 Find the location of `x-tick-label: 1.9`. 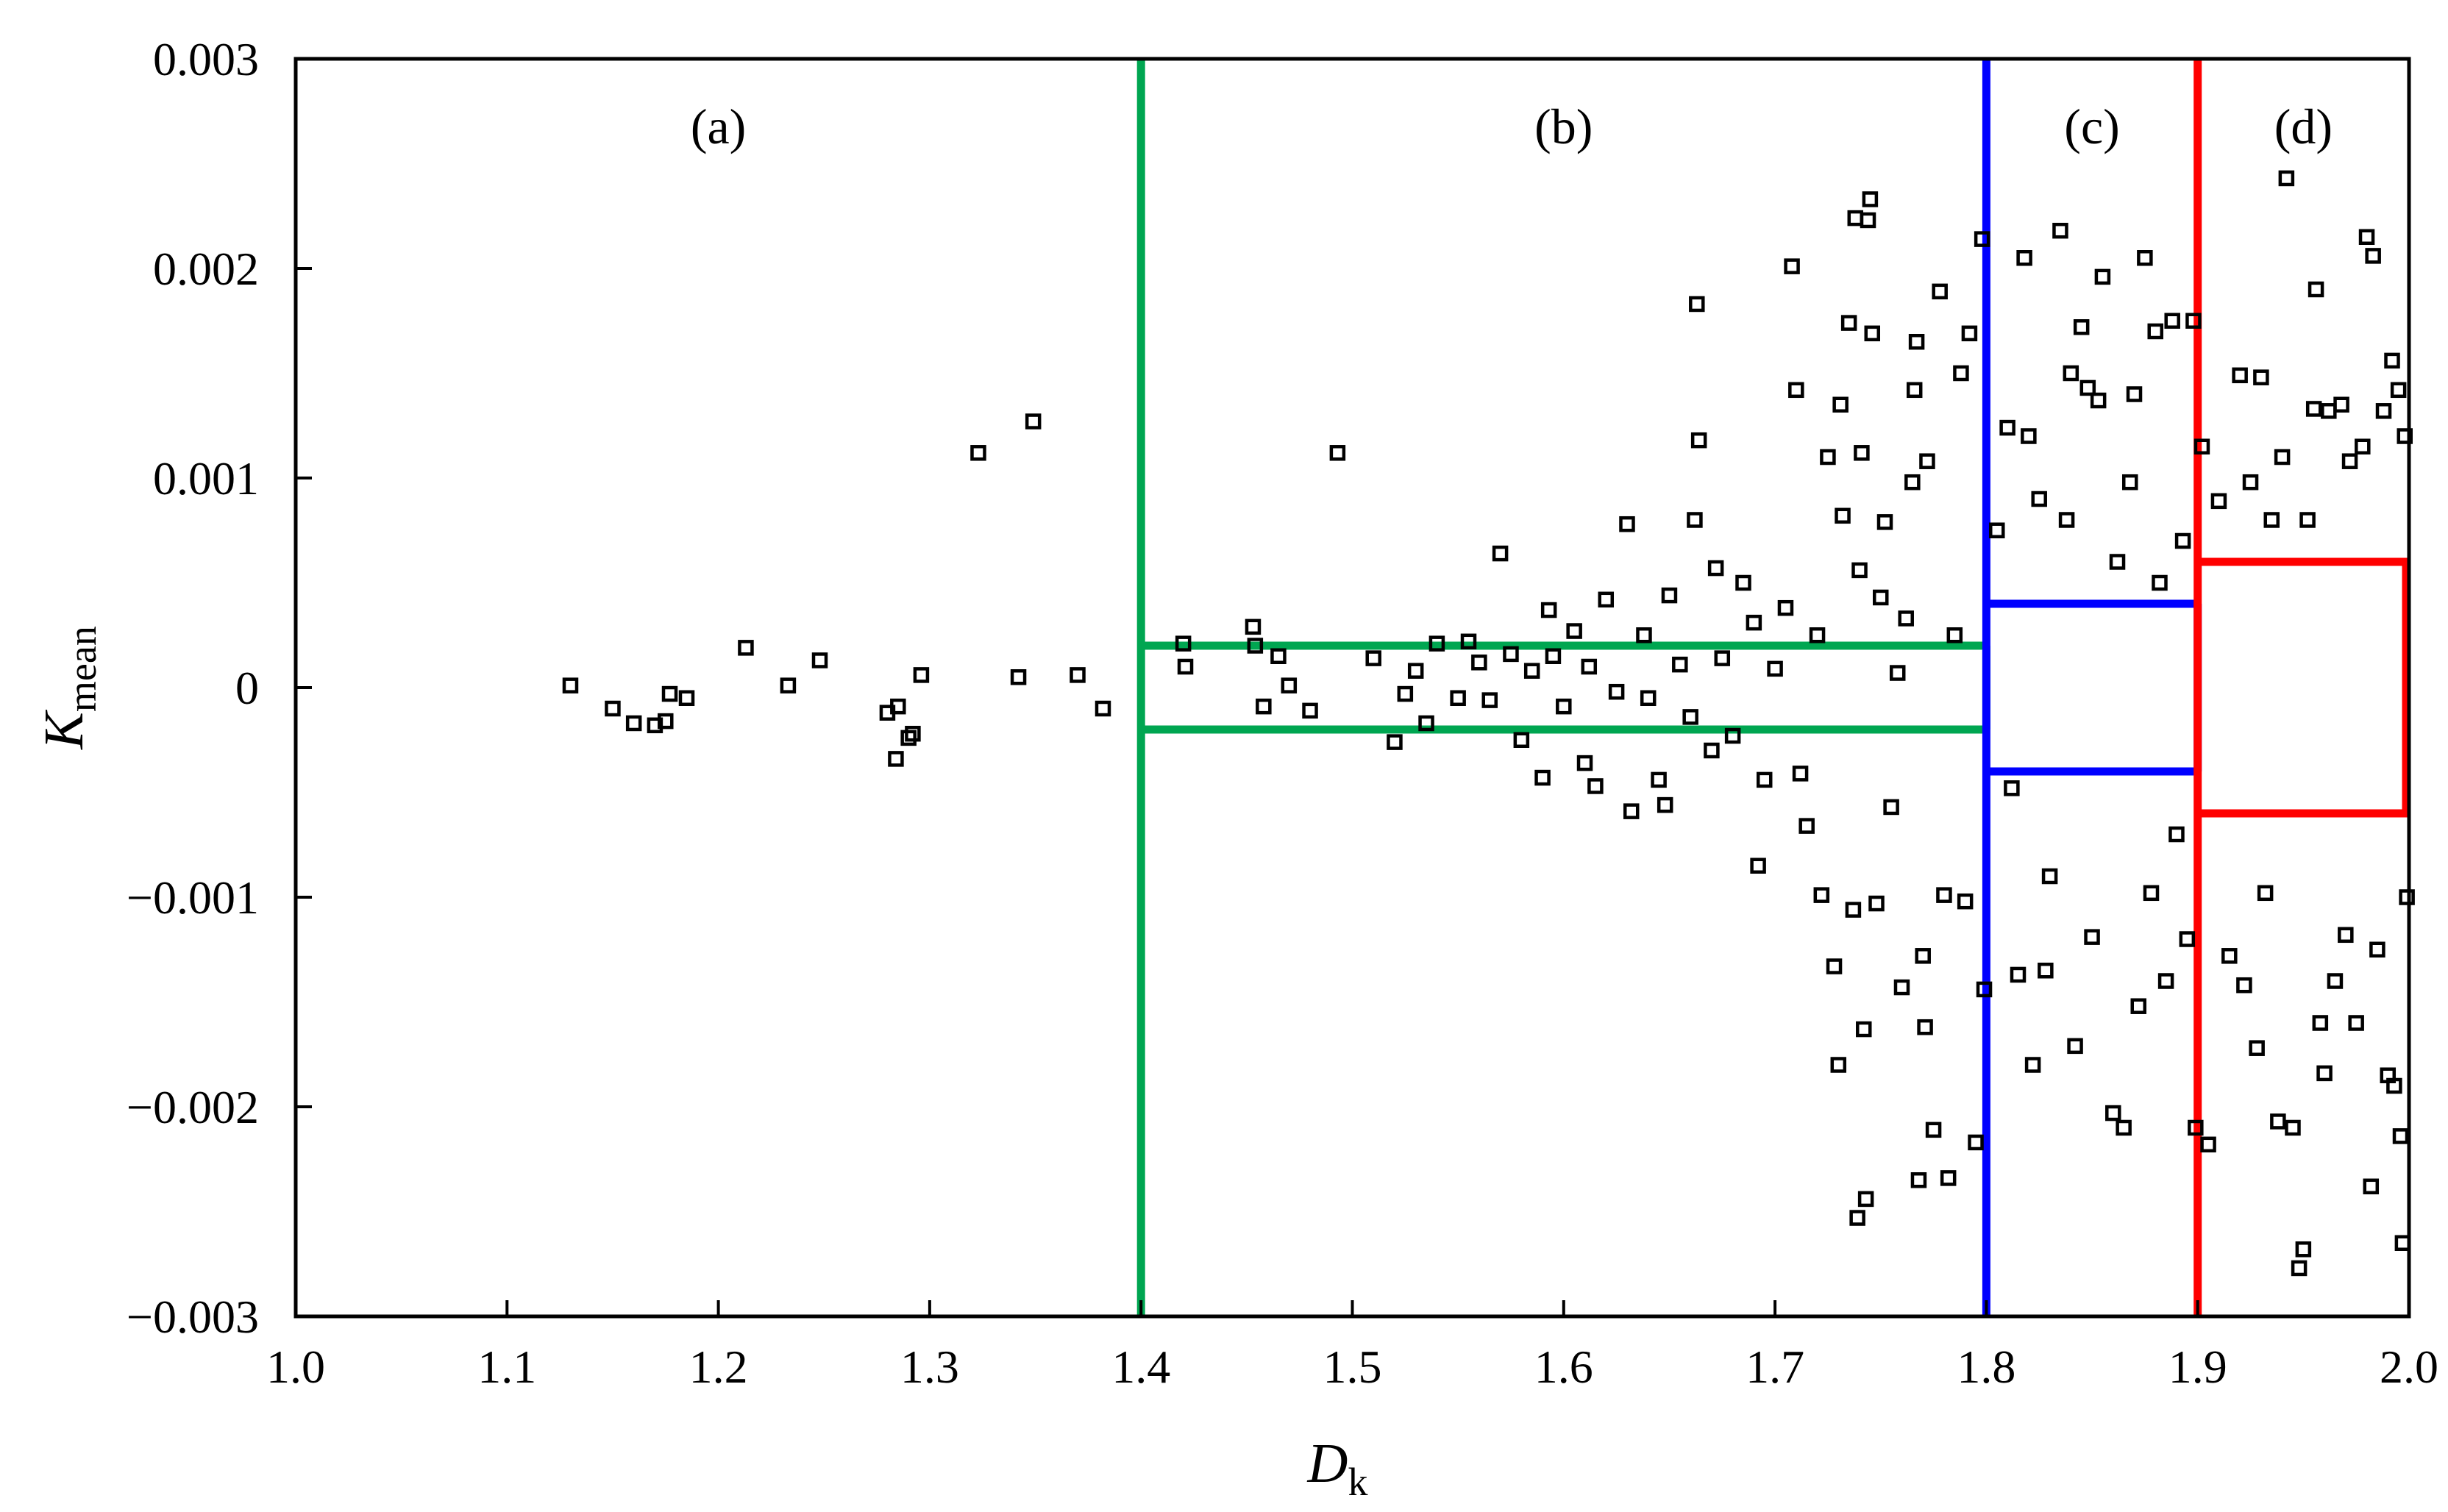

x-tick-label: 1.9 is located at coordinates (2197, 1367).